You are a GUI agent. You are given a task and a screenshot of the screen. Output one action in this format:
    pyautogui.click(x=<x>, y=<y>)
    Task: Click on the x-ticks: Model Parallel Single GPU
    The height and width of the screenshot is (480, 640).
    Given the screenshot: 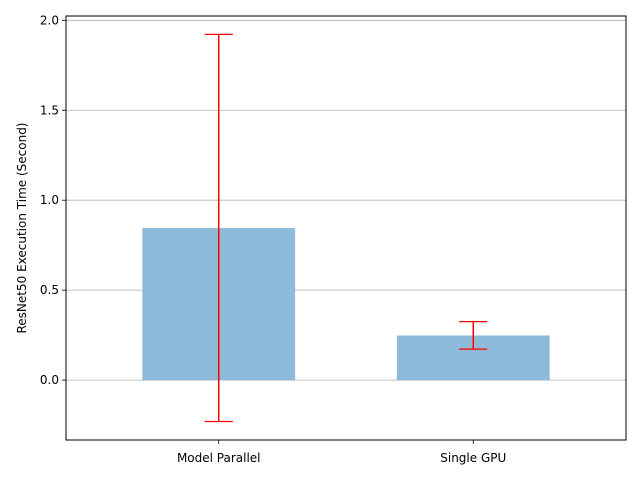 What is the action you would take?
    pyautogui.click(x=341, y=452)
    